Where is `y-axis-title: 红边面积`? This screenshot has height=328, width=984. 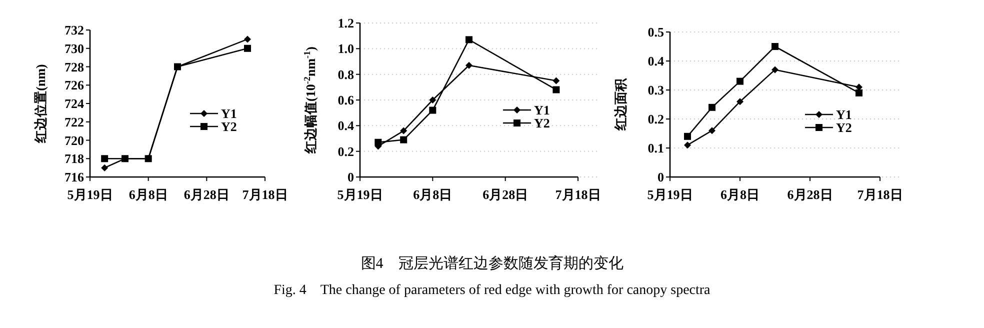
y-axis-title: 红边面积 is located at coordinates (620, 105).